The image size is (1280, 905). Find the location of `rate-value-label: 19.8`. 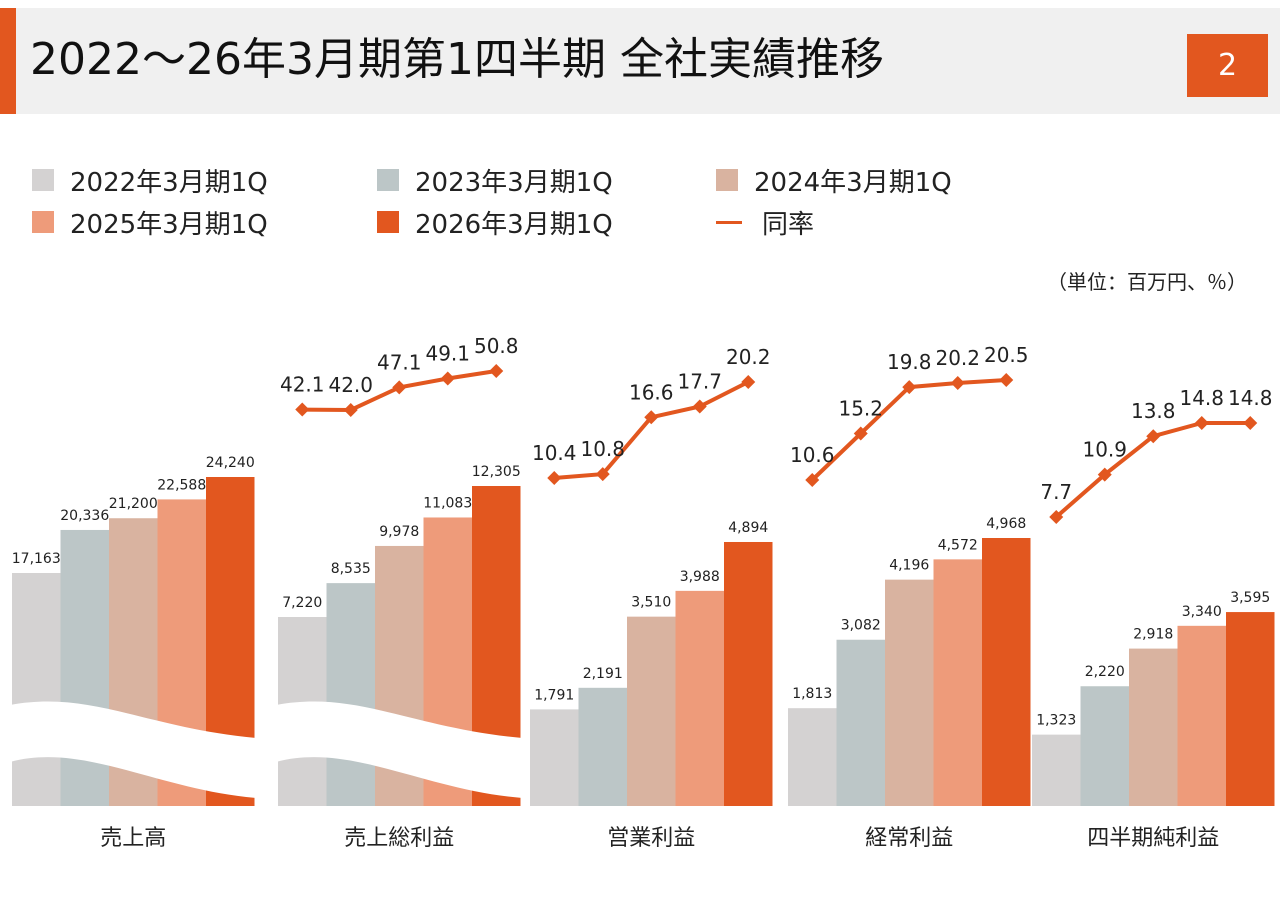

rate-value-label: 19.8 is located at coordinates (909, 362).